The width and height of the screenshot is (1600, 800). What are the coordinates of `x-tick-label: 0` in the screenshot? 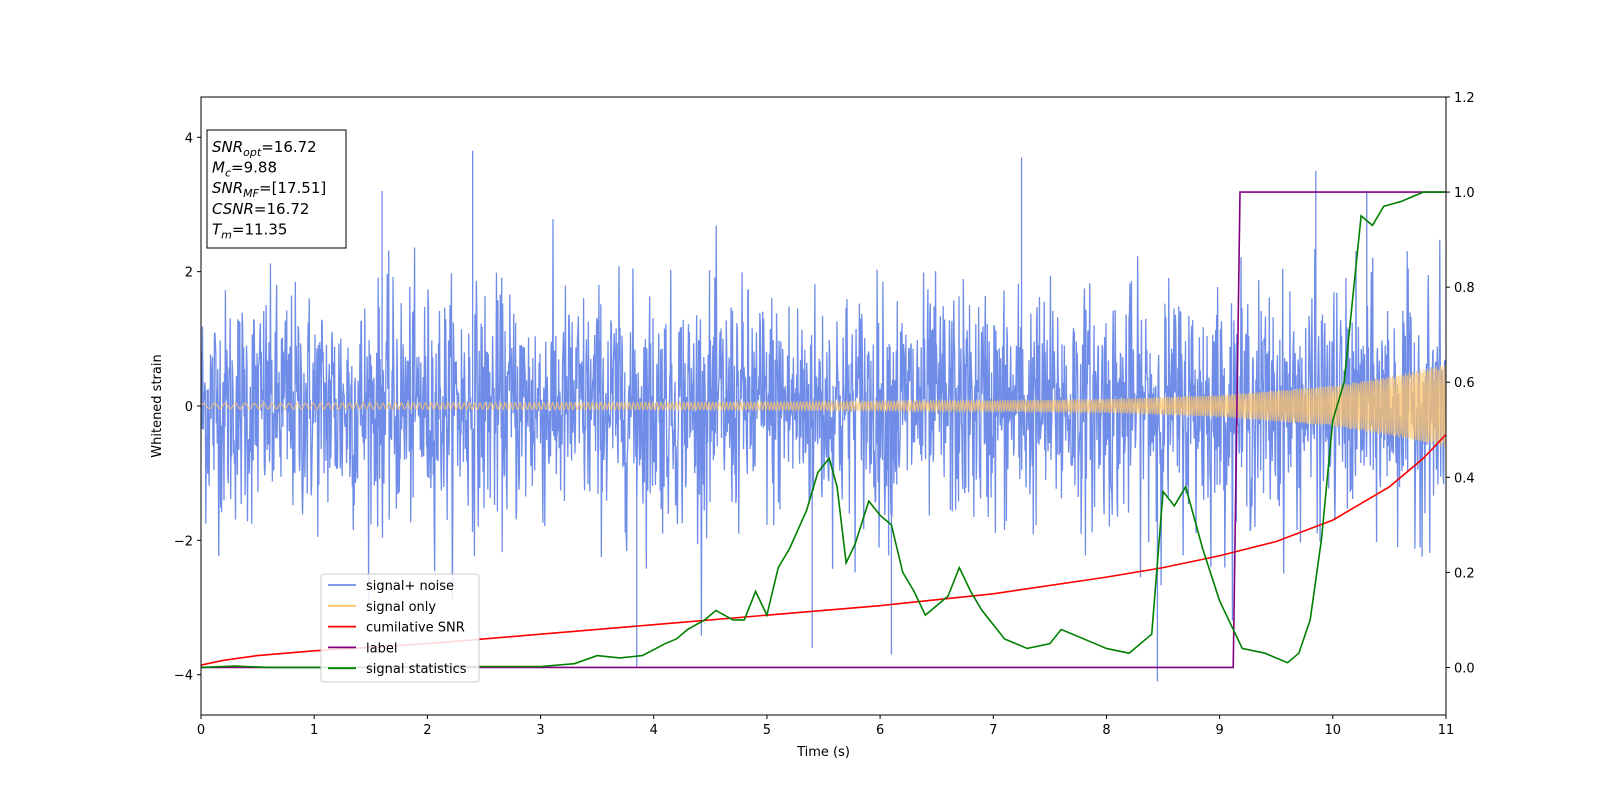 It's located at (201, 730).